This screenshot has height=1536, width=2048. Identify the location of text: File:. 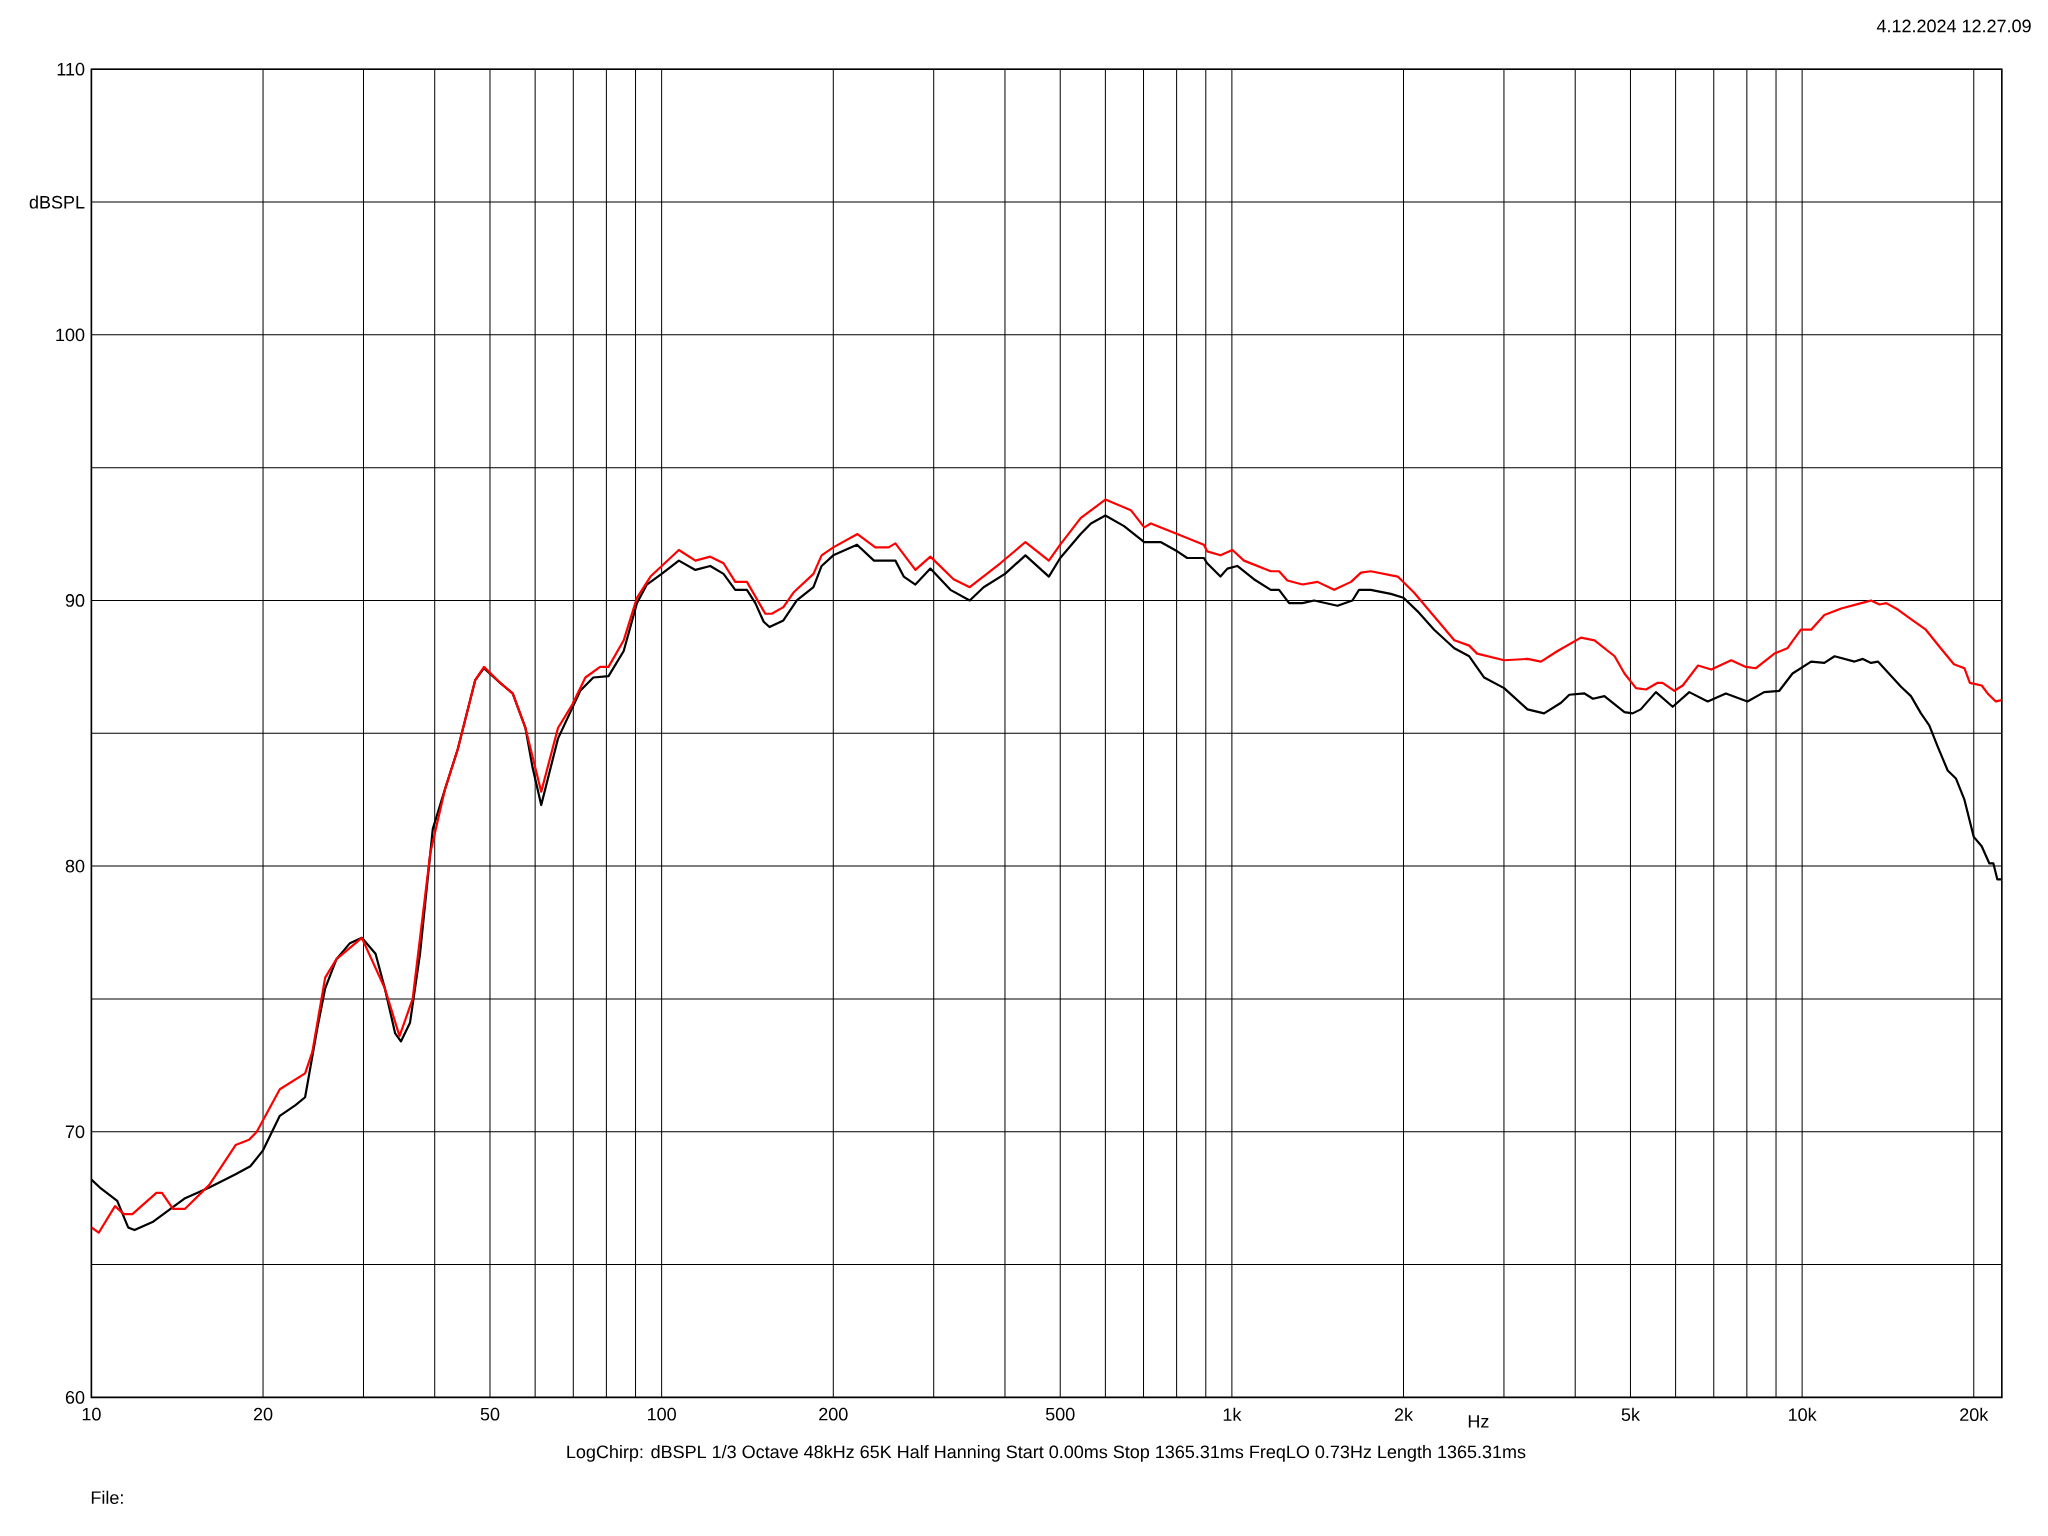
(107, 1497).